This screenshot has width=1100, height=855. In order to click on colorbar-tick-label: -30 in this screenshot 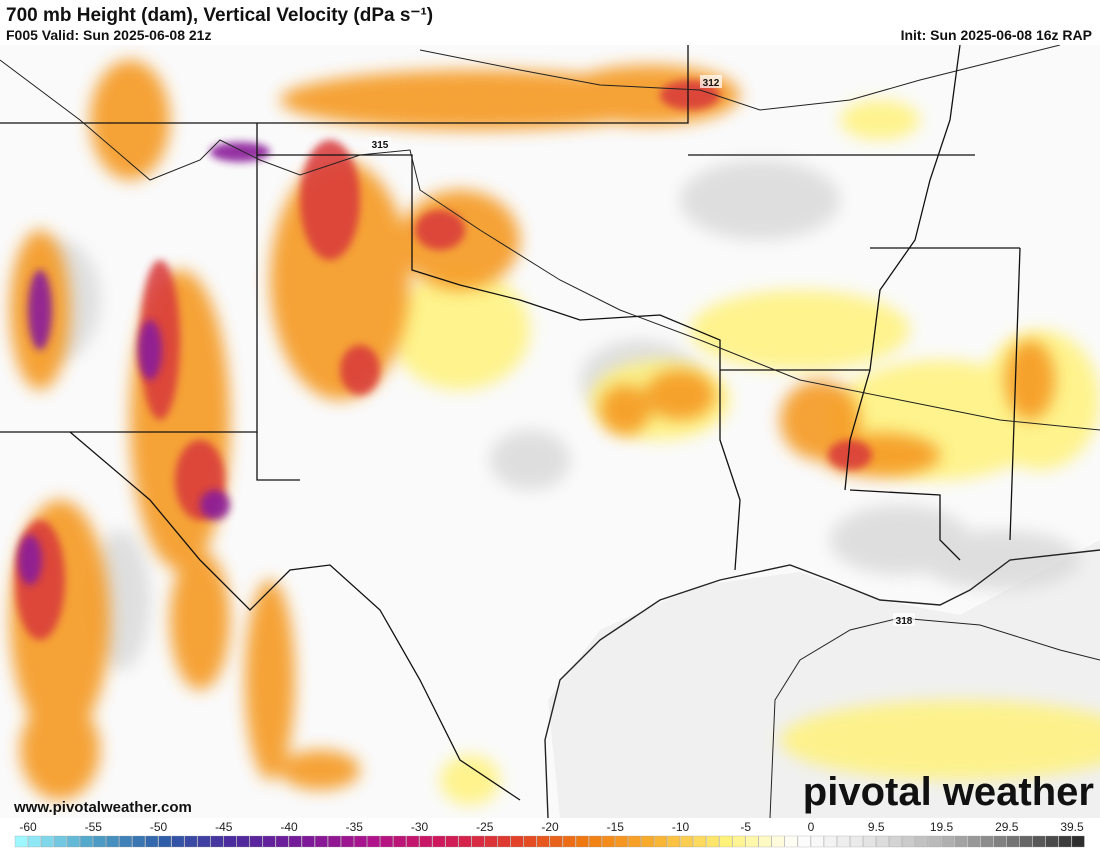, I will do `click(420, 827)`.